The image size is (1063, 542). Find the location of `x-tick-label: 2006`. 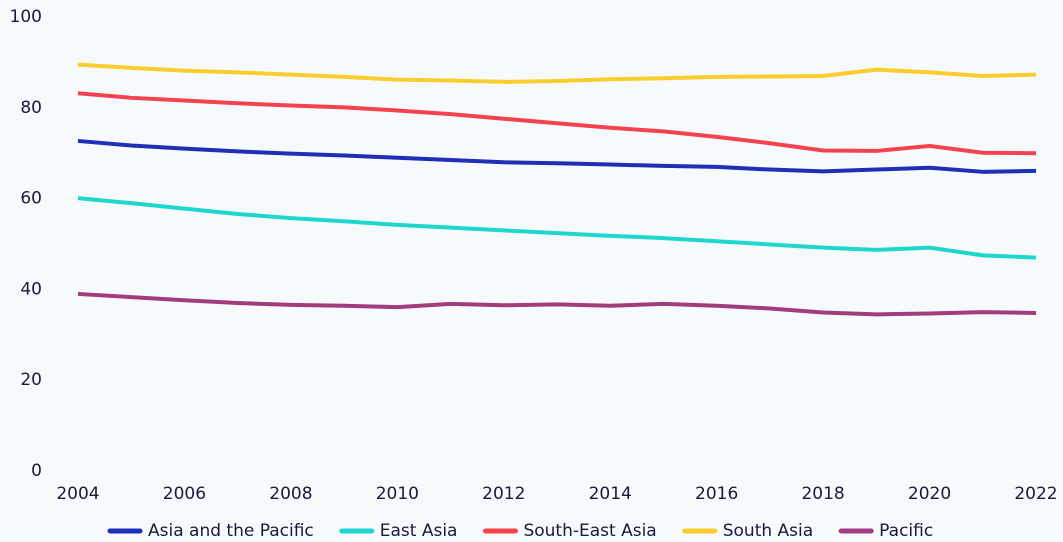

x-tick-label: 2006 is located at coordinates (184, 494).